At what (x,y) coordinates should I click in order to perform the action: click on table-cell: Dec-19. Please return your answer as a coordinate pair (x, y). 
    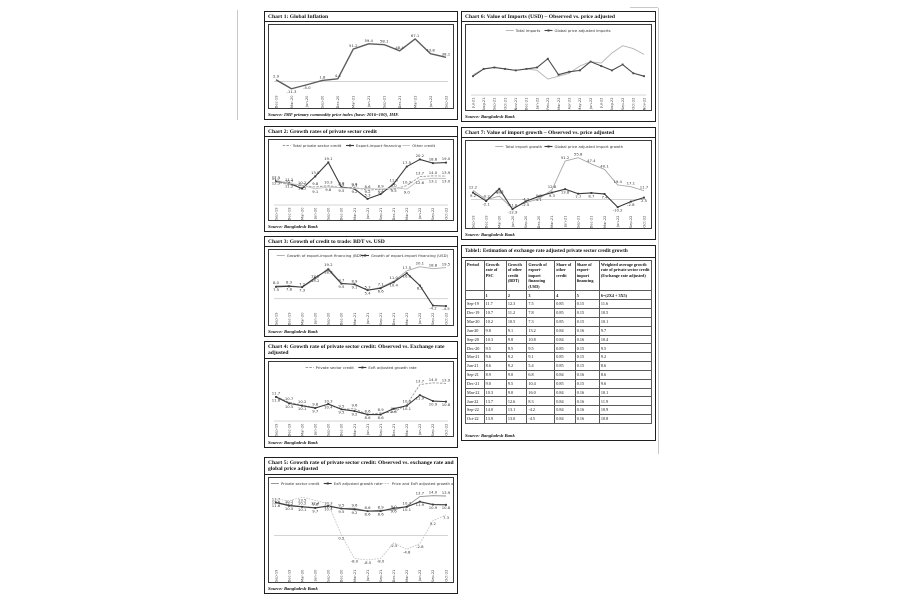
    Looking at the image, I should click on (475, 313).